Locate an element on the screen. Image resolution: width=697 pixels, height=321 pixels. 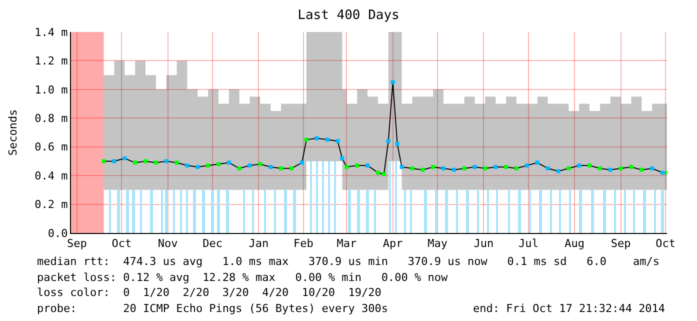
x-tick-label: Dec is located at coordinates (212, 243).